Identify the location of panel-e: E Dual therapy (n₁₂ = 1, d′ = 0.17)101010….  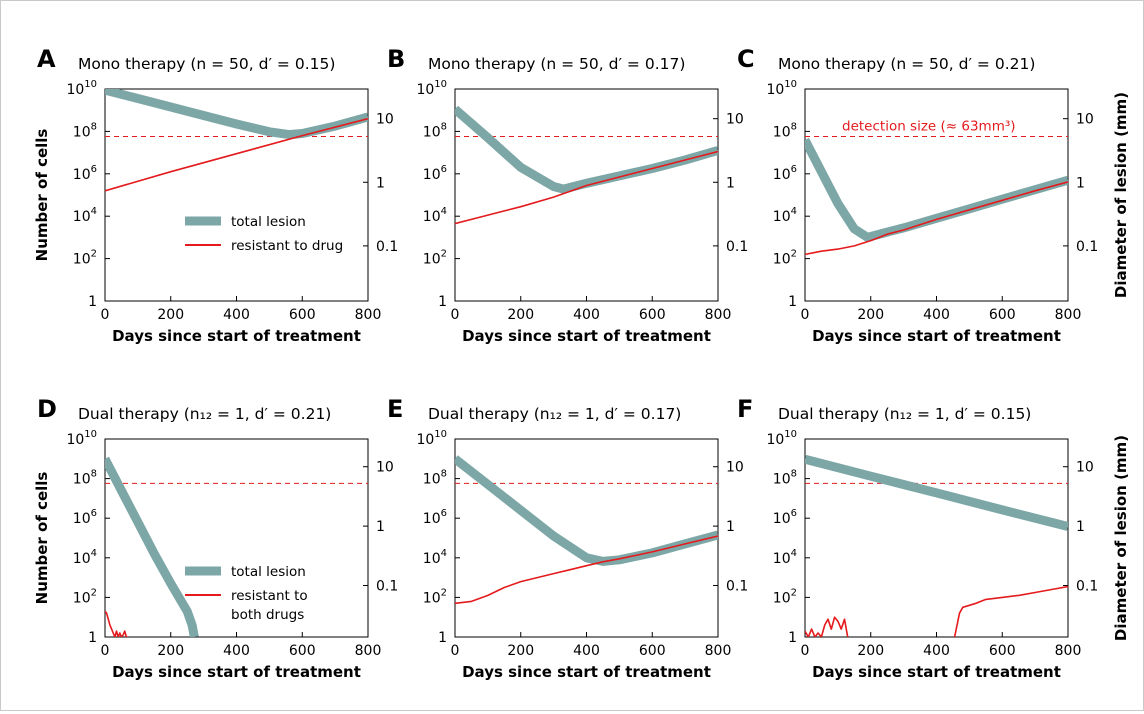
(567, 538).